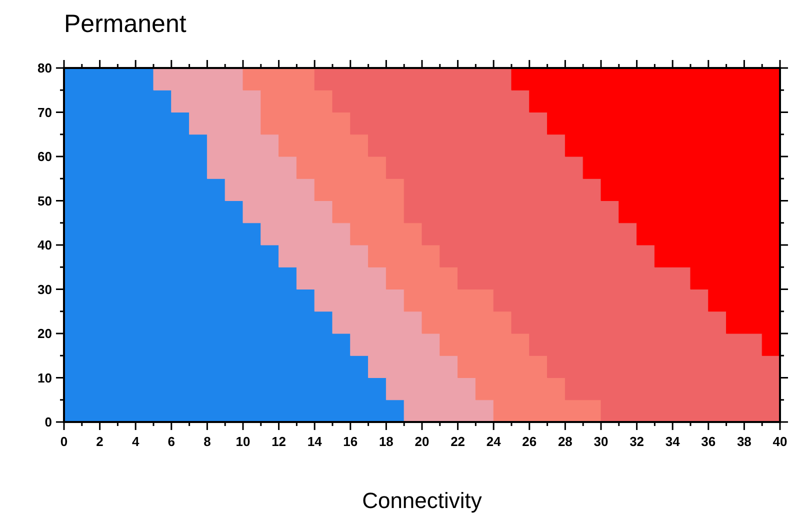 The height and width of the screenshot is (518, 800). What do you see at coordinates (708, 441) in the screenshot?
I see `x-tick-label: 36` at bounding box center [708, 441].